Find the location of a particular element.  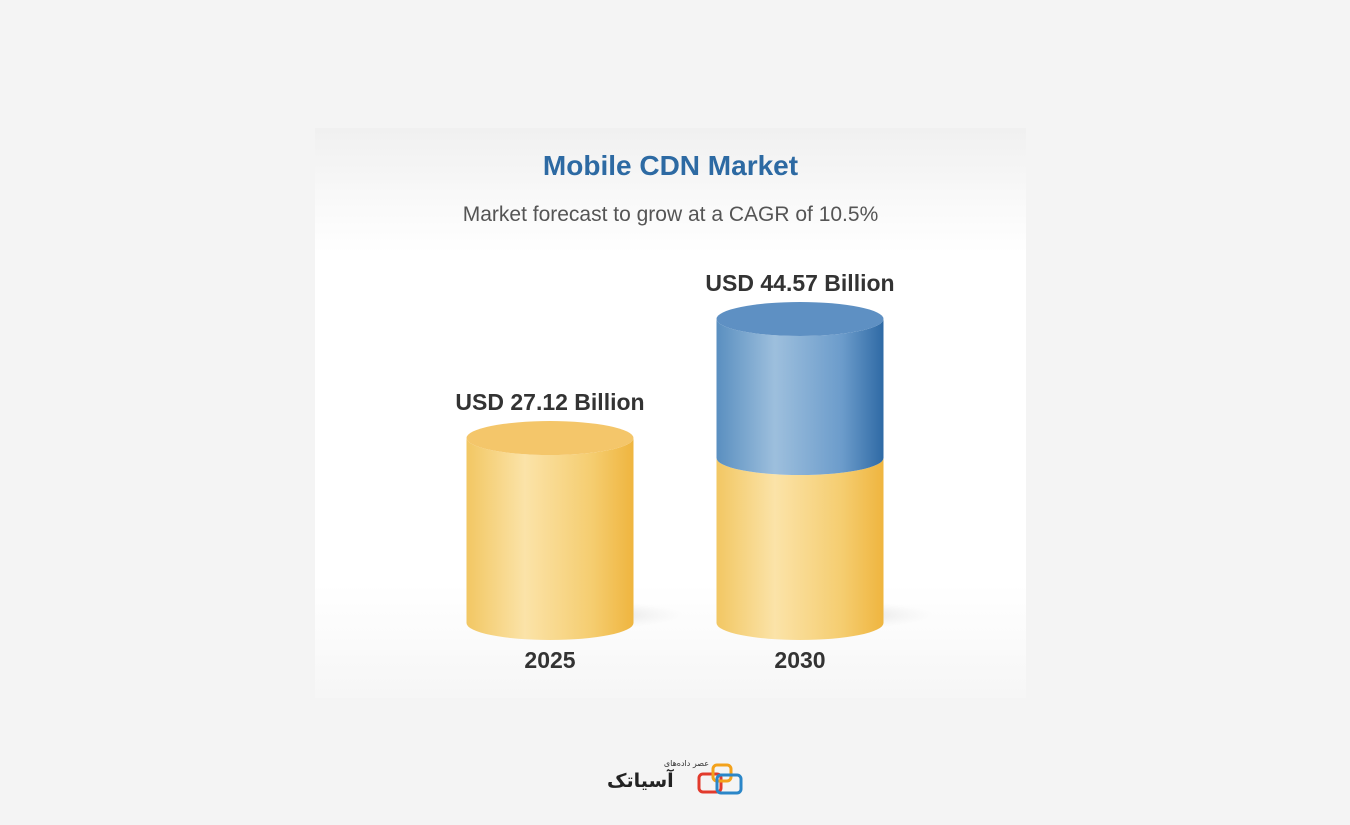

watermark-logo: عصر داده‌های آسیاتک is located at coordinates (676, 779).